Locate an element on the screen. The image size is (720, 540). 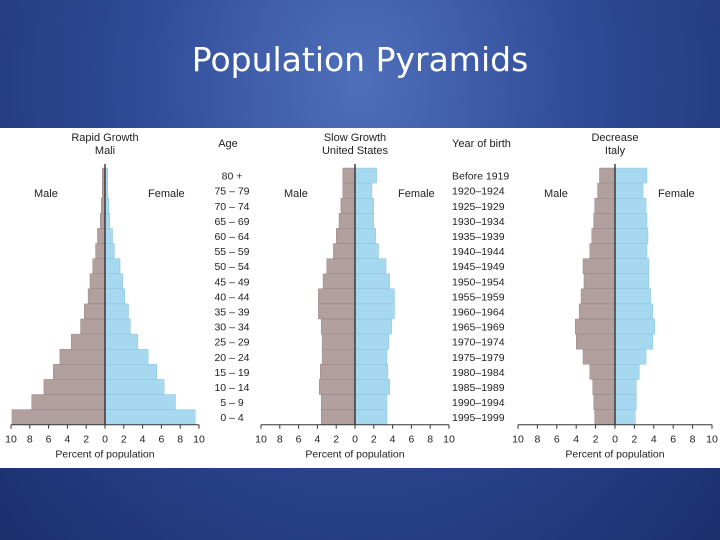
birth-year-label: 1930–1934 is located at coordinates (478, 222).